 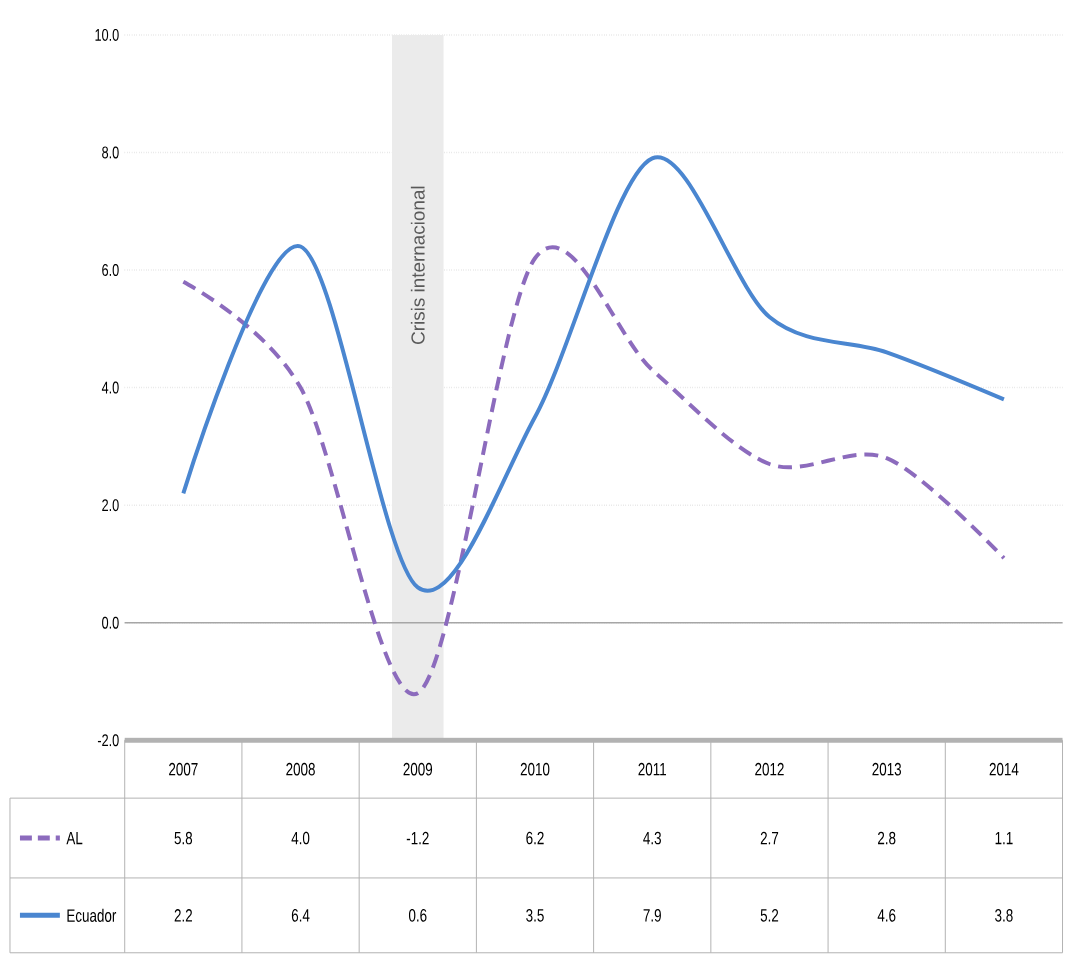 I want to click on data-label: 4.0, so click(x=300, y=838).